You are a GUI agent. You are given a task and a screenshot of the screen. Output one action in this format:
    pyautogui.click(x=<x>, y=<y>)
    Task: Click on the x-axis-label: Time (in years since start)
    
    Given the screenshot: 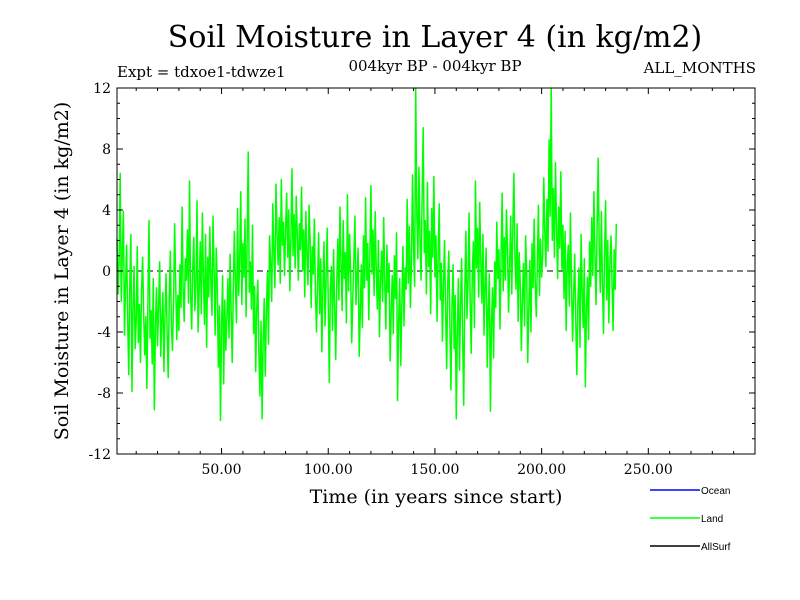 What is the action you would take?
    pyautogui.click(x=436, y=497)
    